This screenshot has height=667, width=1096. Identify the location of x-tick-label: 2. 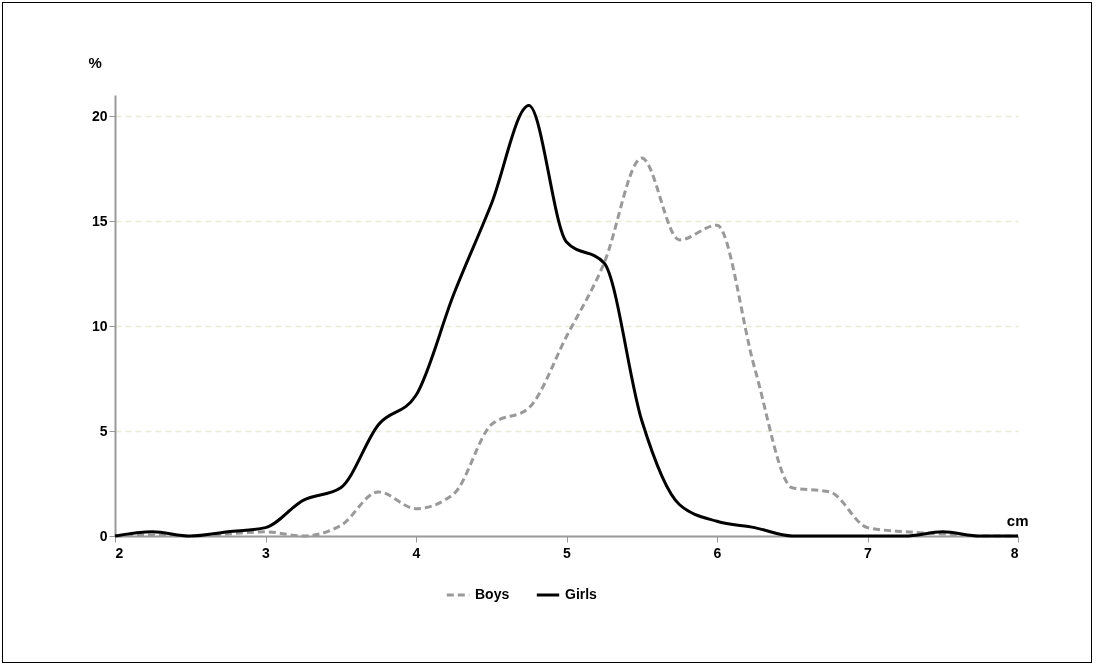
(119, 552).